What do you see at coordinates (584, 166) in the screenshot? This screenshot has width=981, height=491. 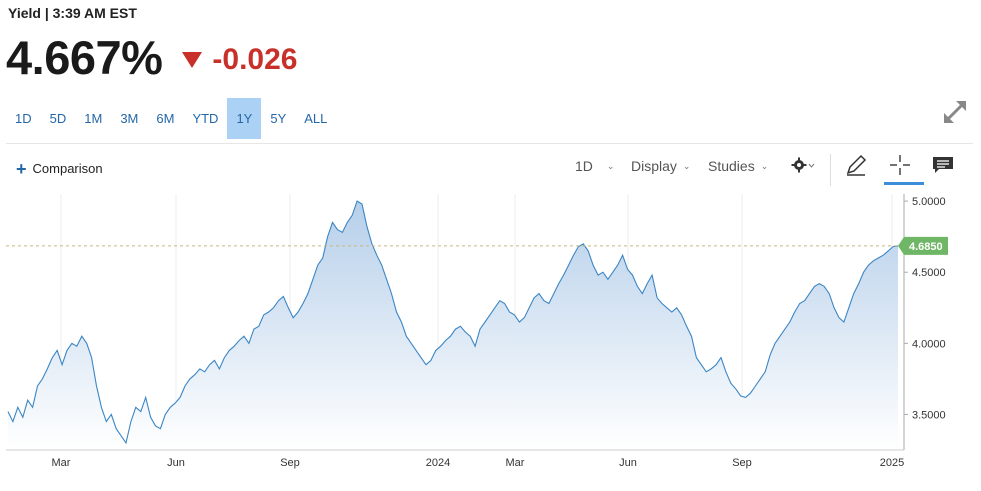 I see `interval-label: 1D` at bounding box center [584, 166].